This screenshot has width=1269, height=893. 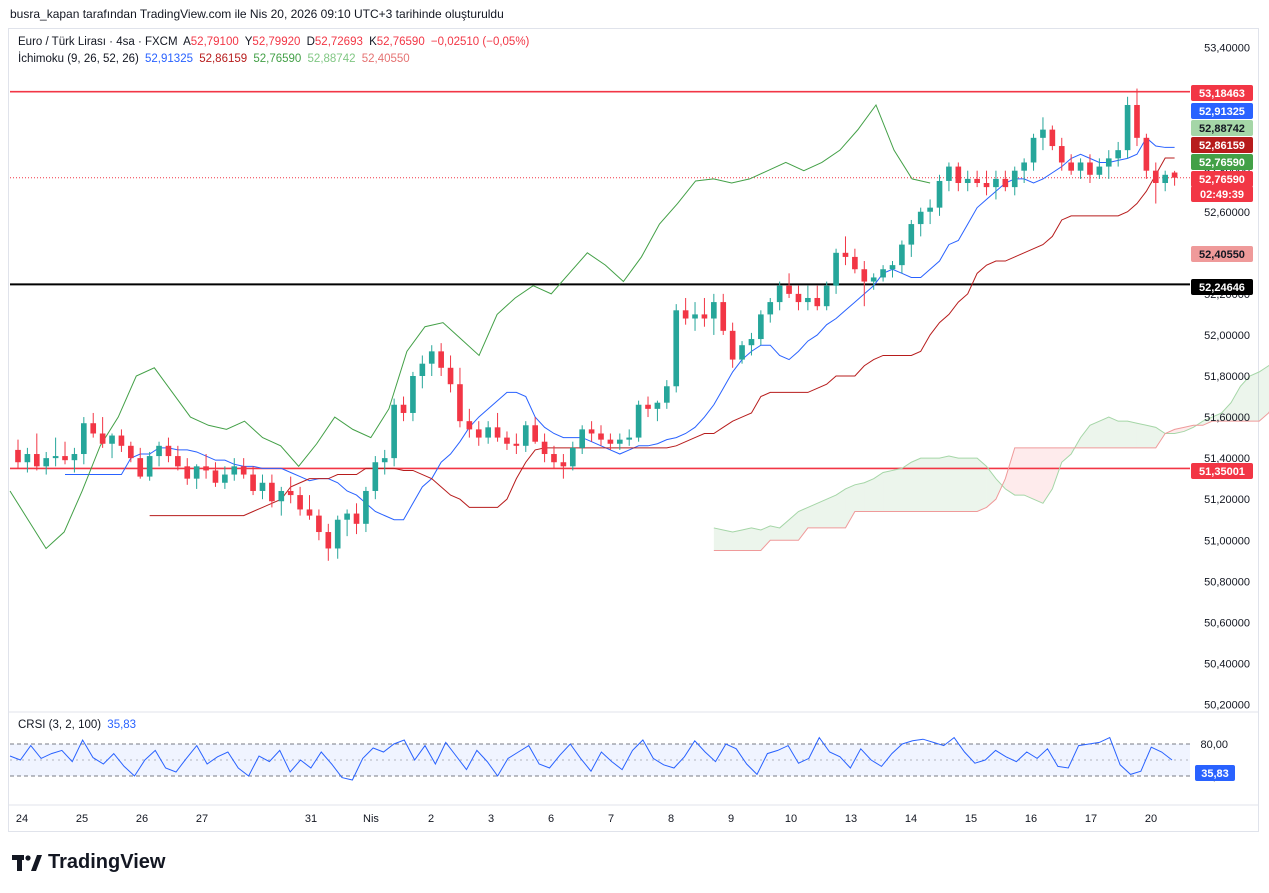 What do you see at coordinates (60, 725) in the screenshot?
I see `crsi-label: CRSI (3, 2, 100)` at bounding box center [60, 725].